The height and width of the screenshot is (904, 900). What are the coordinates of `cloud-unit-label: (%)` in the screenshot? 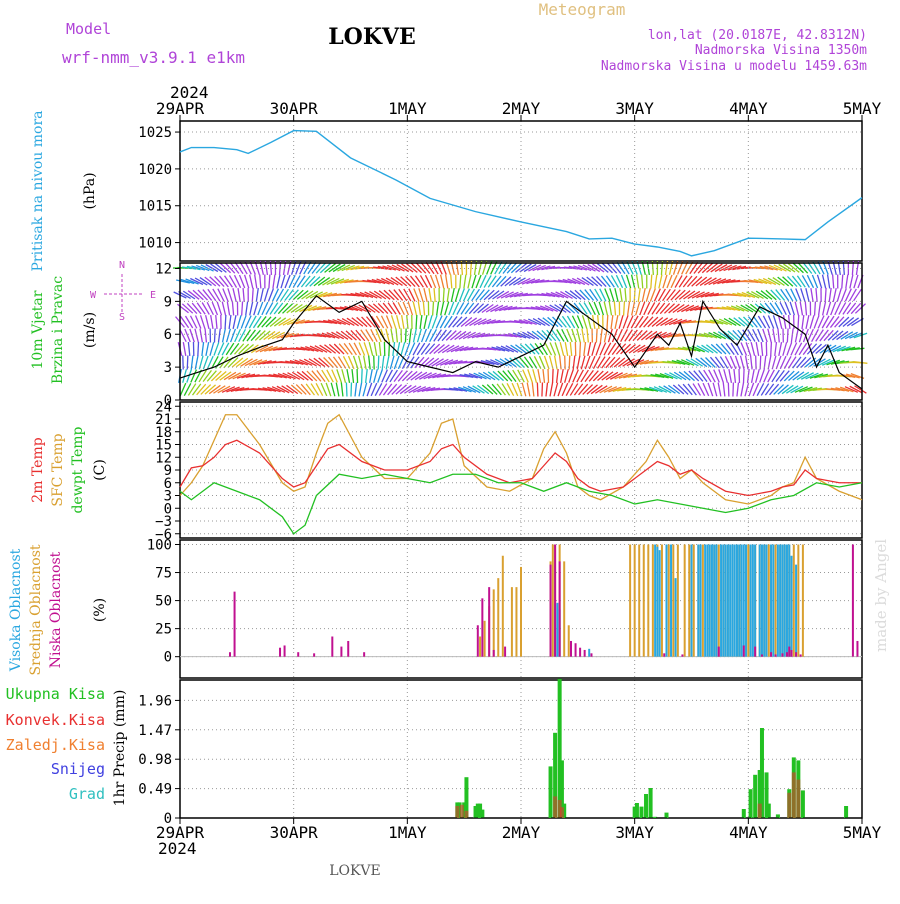 It's located at (100, 610).